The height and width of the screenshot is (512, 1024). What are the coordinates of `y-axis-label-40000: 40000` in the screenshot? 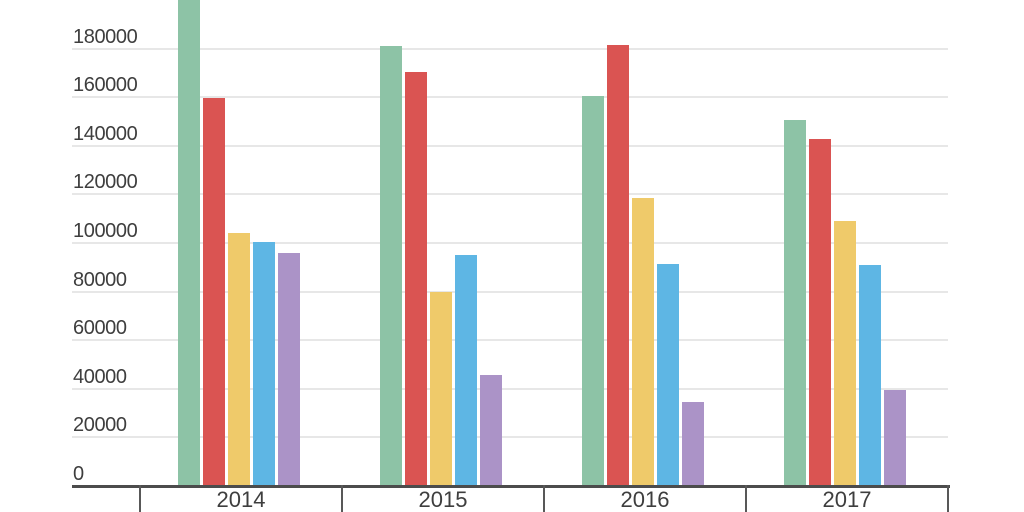 It's located at (100, 376).